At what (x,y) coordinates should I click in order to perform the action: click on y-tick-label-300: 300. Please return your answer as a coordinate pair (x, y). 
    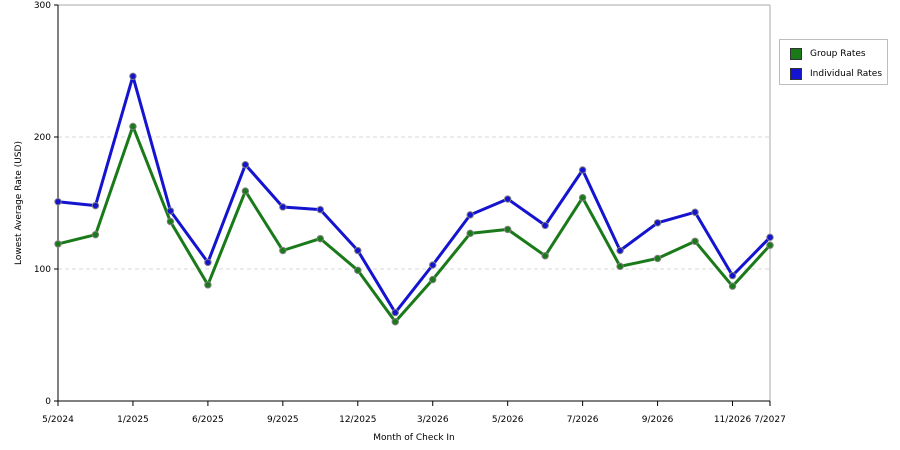
    Looking at the image, I should click on (42, 6).